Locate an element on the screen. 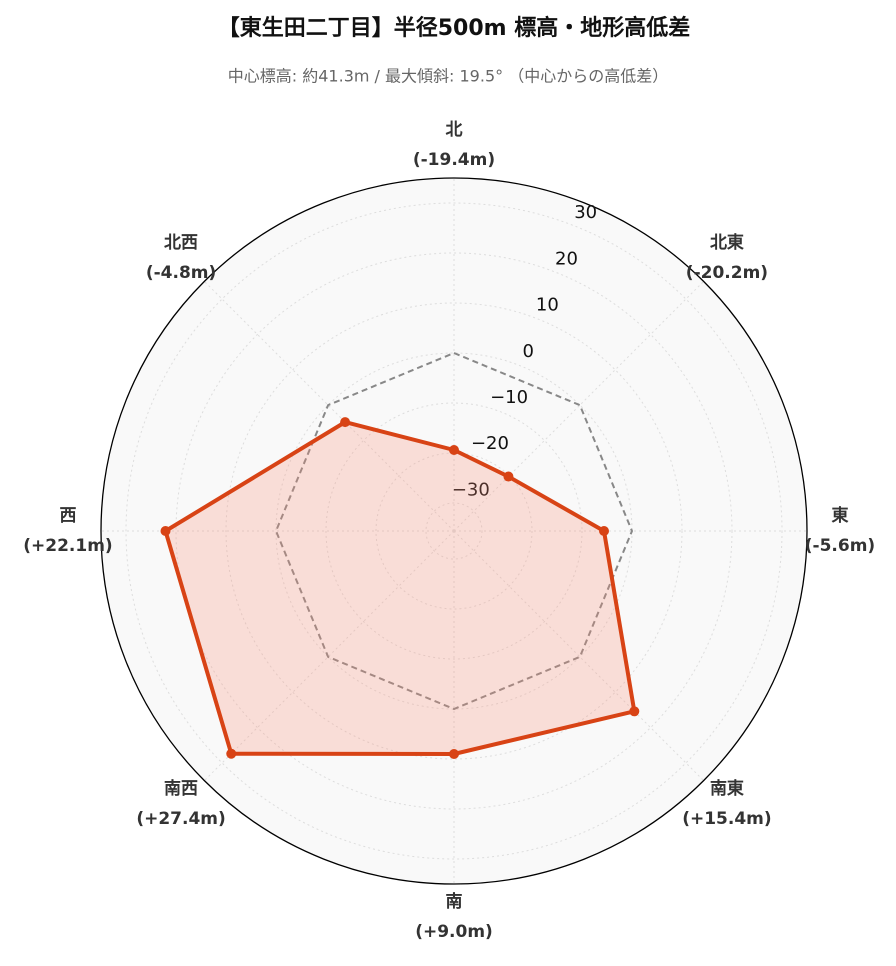 This screenshot has height=966, width=896. category-label: 北 is located at coordinates (454, 130).